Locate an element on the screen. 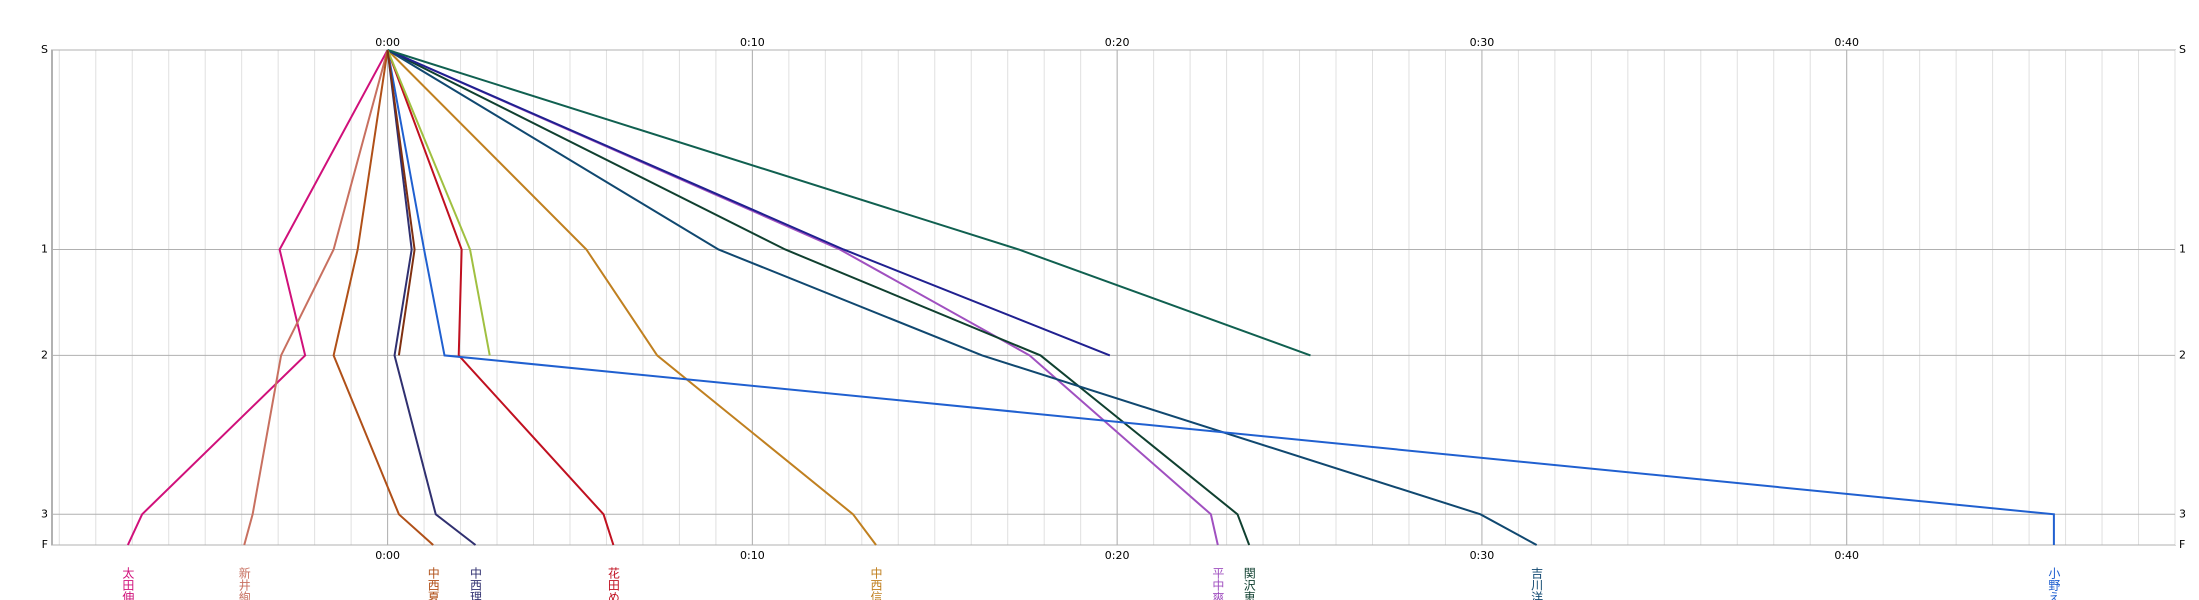 This screenshot has height=600, width=2199. runner-name: 関沢恵里 is located at coordinates (1249, 583).